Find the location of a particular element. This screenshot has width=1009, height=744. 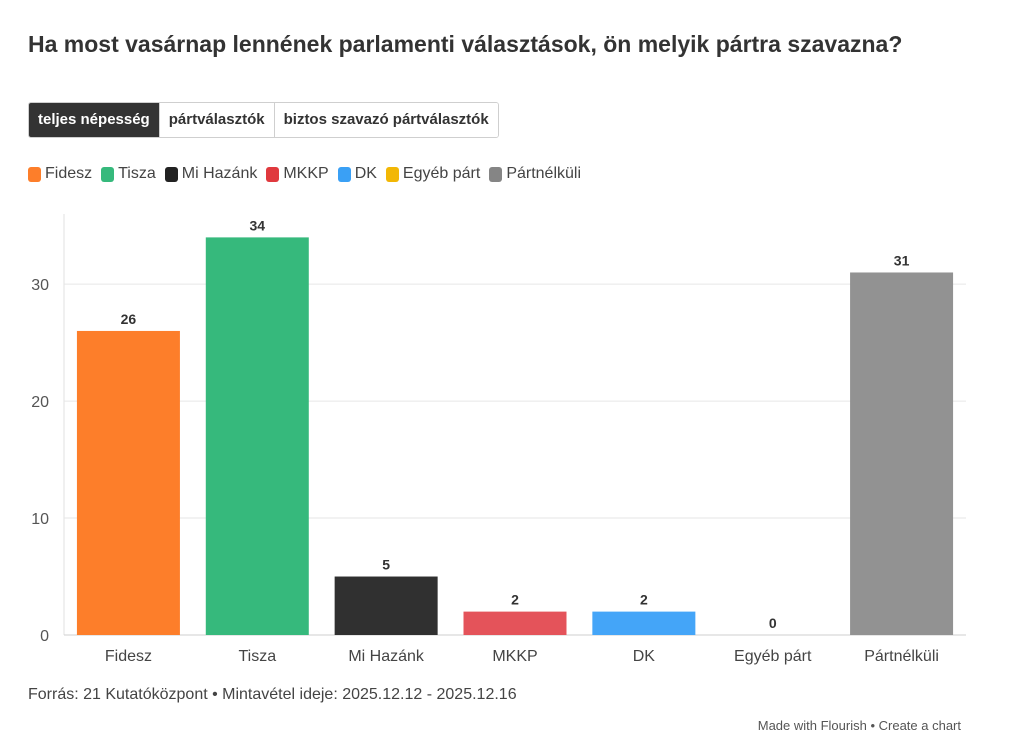

legend-item-mkkp: MKKP is located at coordinates (297, 174).